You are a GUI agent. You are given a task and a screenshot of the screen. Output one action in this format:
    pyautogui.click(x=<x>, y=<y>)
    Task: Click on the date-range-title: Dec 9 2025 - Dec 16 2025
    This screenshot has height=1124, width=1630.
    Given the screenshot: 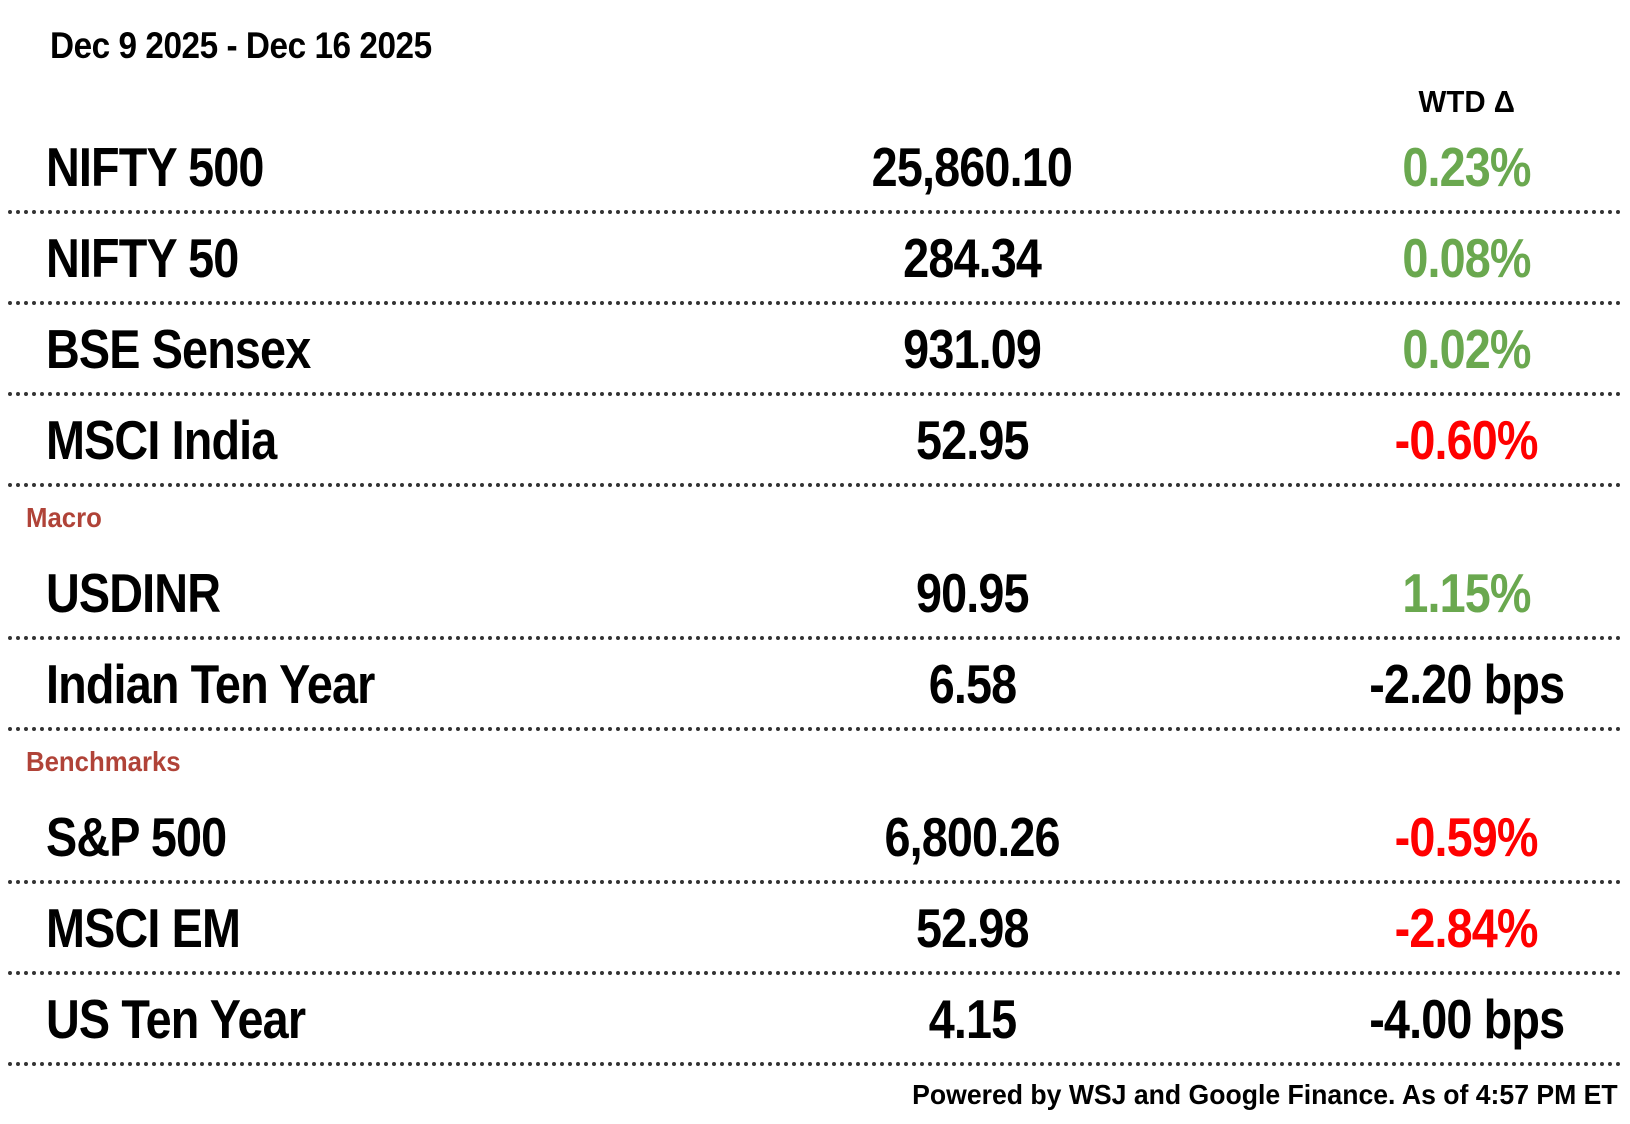 What is the action you would take?
    pyautogui.click(x=241, y=45)
    